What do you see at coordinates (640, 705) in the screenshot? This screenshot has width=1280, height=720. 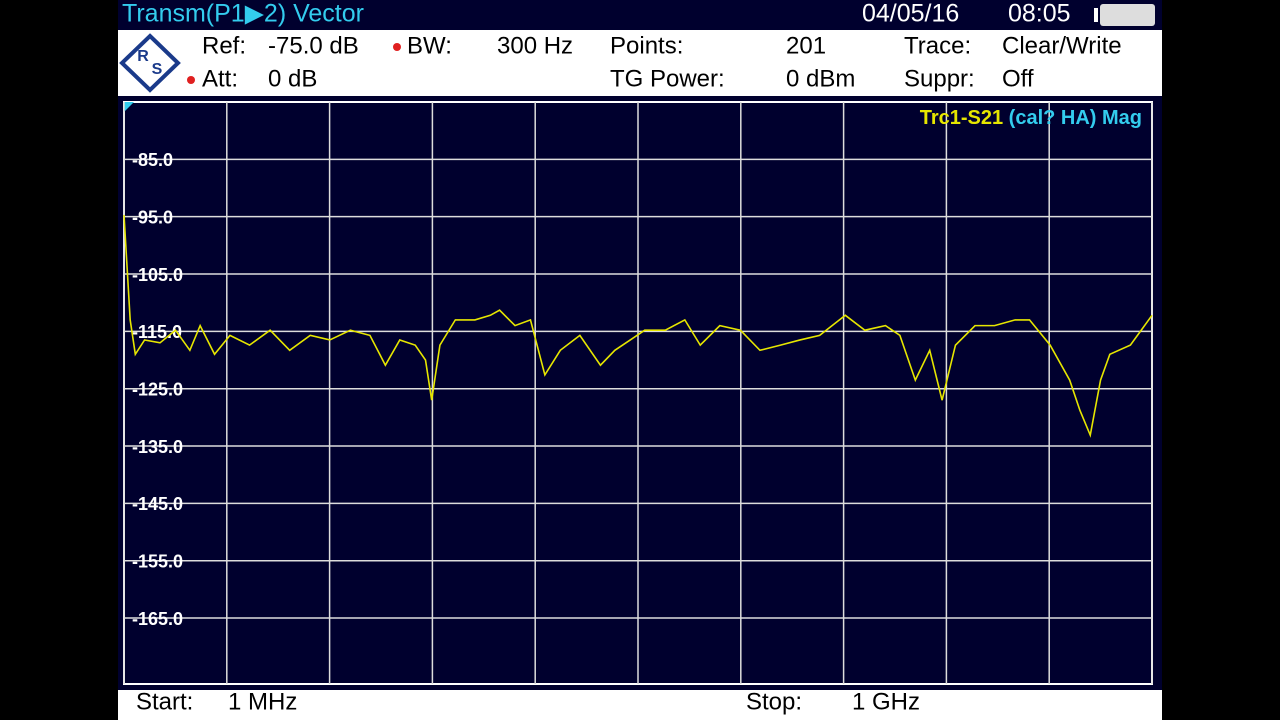 I see `footer-bar` at bounding box center [640, 705].